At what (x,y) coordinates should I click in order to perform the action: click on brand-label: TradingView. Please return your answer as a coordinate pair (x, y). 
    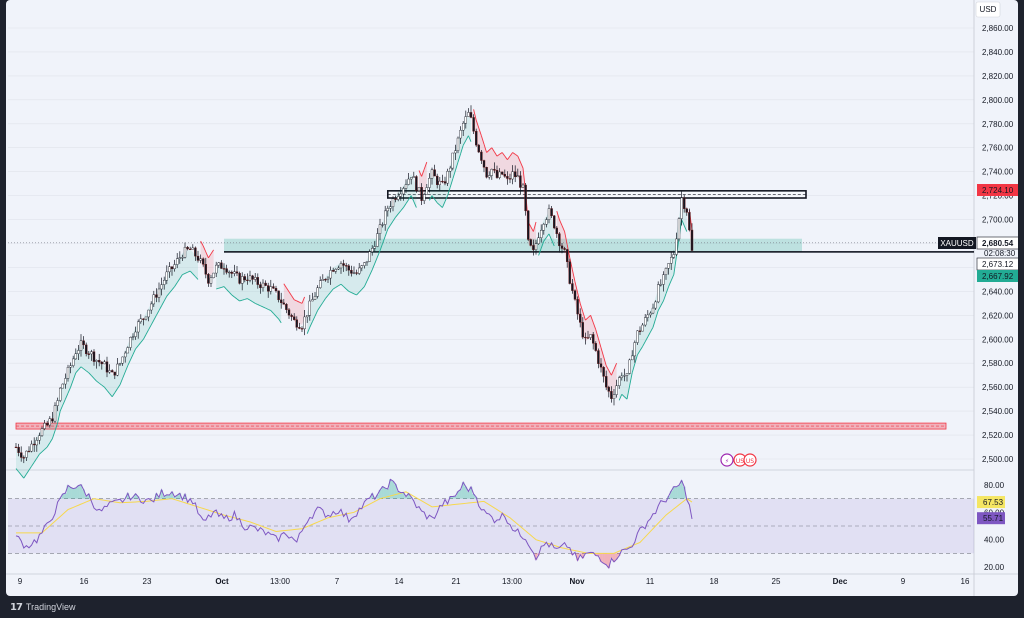
    Looking at the image, I should click on (50, 607).